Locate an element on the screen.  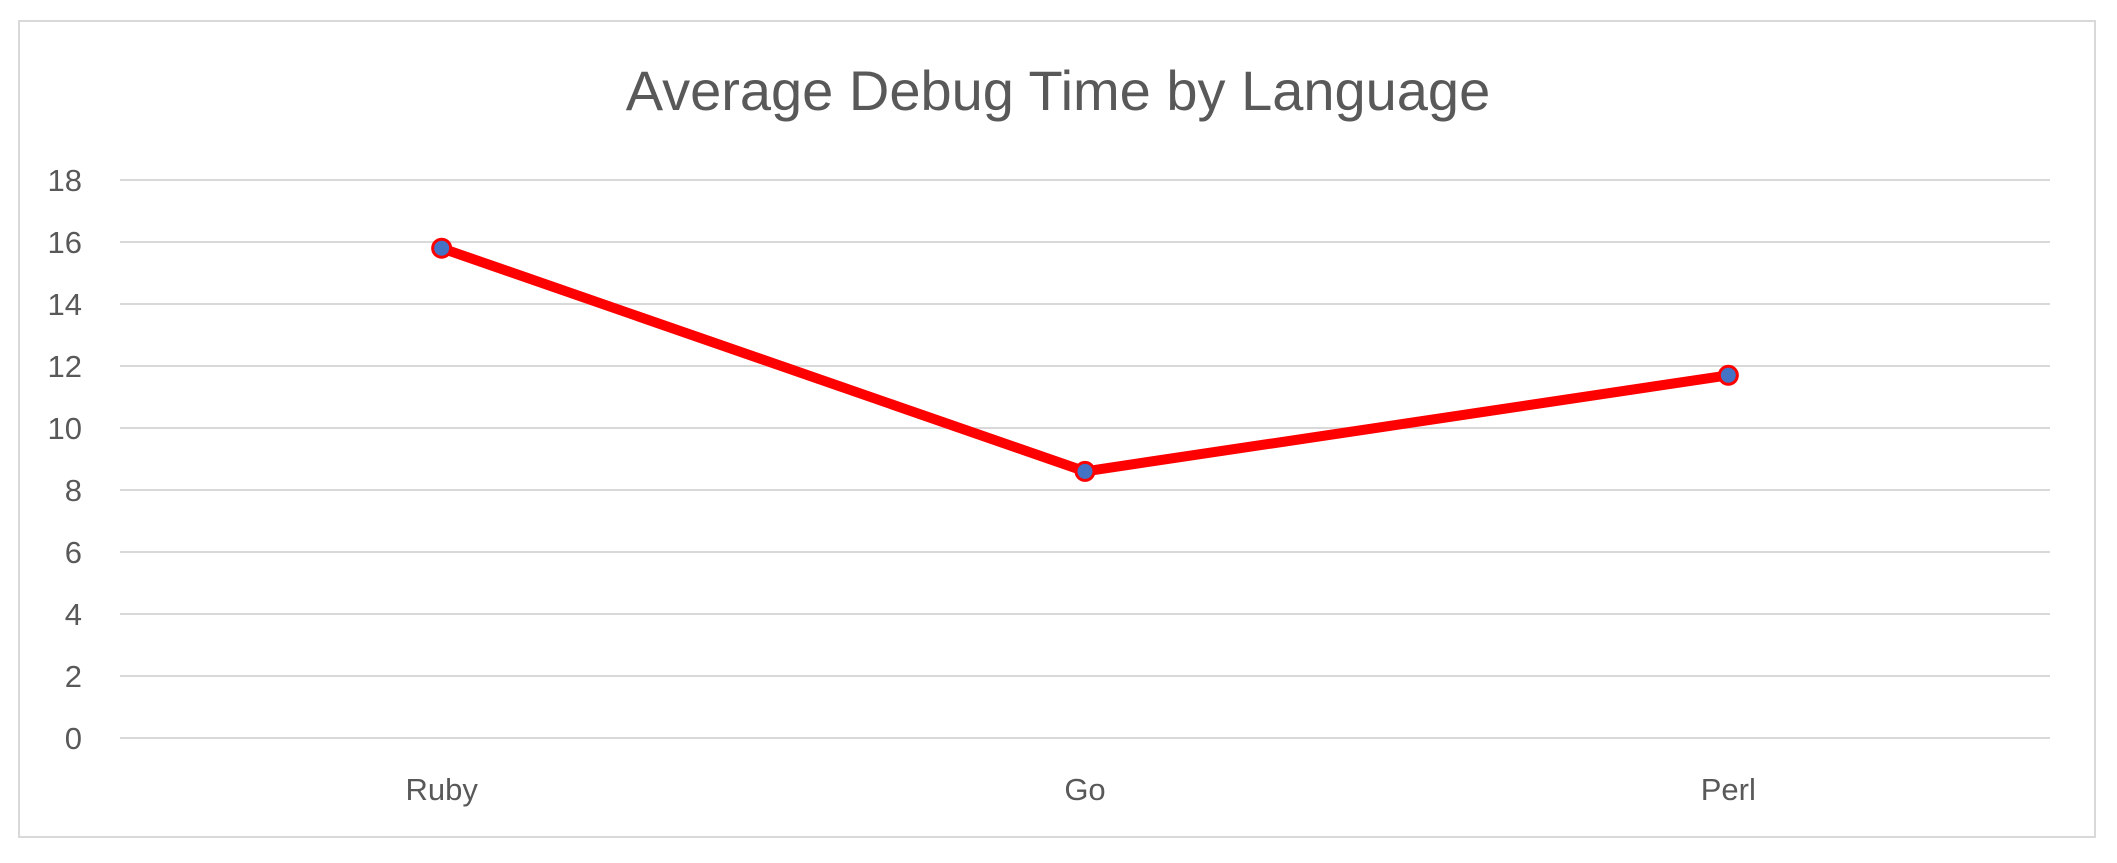
x-axis-tick-labels: Ruby Go Perl is located at coordinates (1080, 789).